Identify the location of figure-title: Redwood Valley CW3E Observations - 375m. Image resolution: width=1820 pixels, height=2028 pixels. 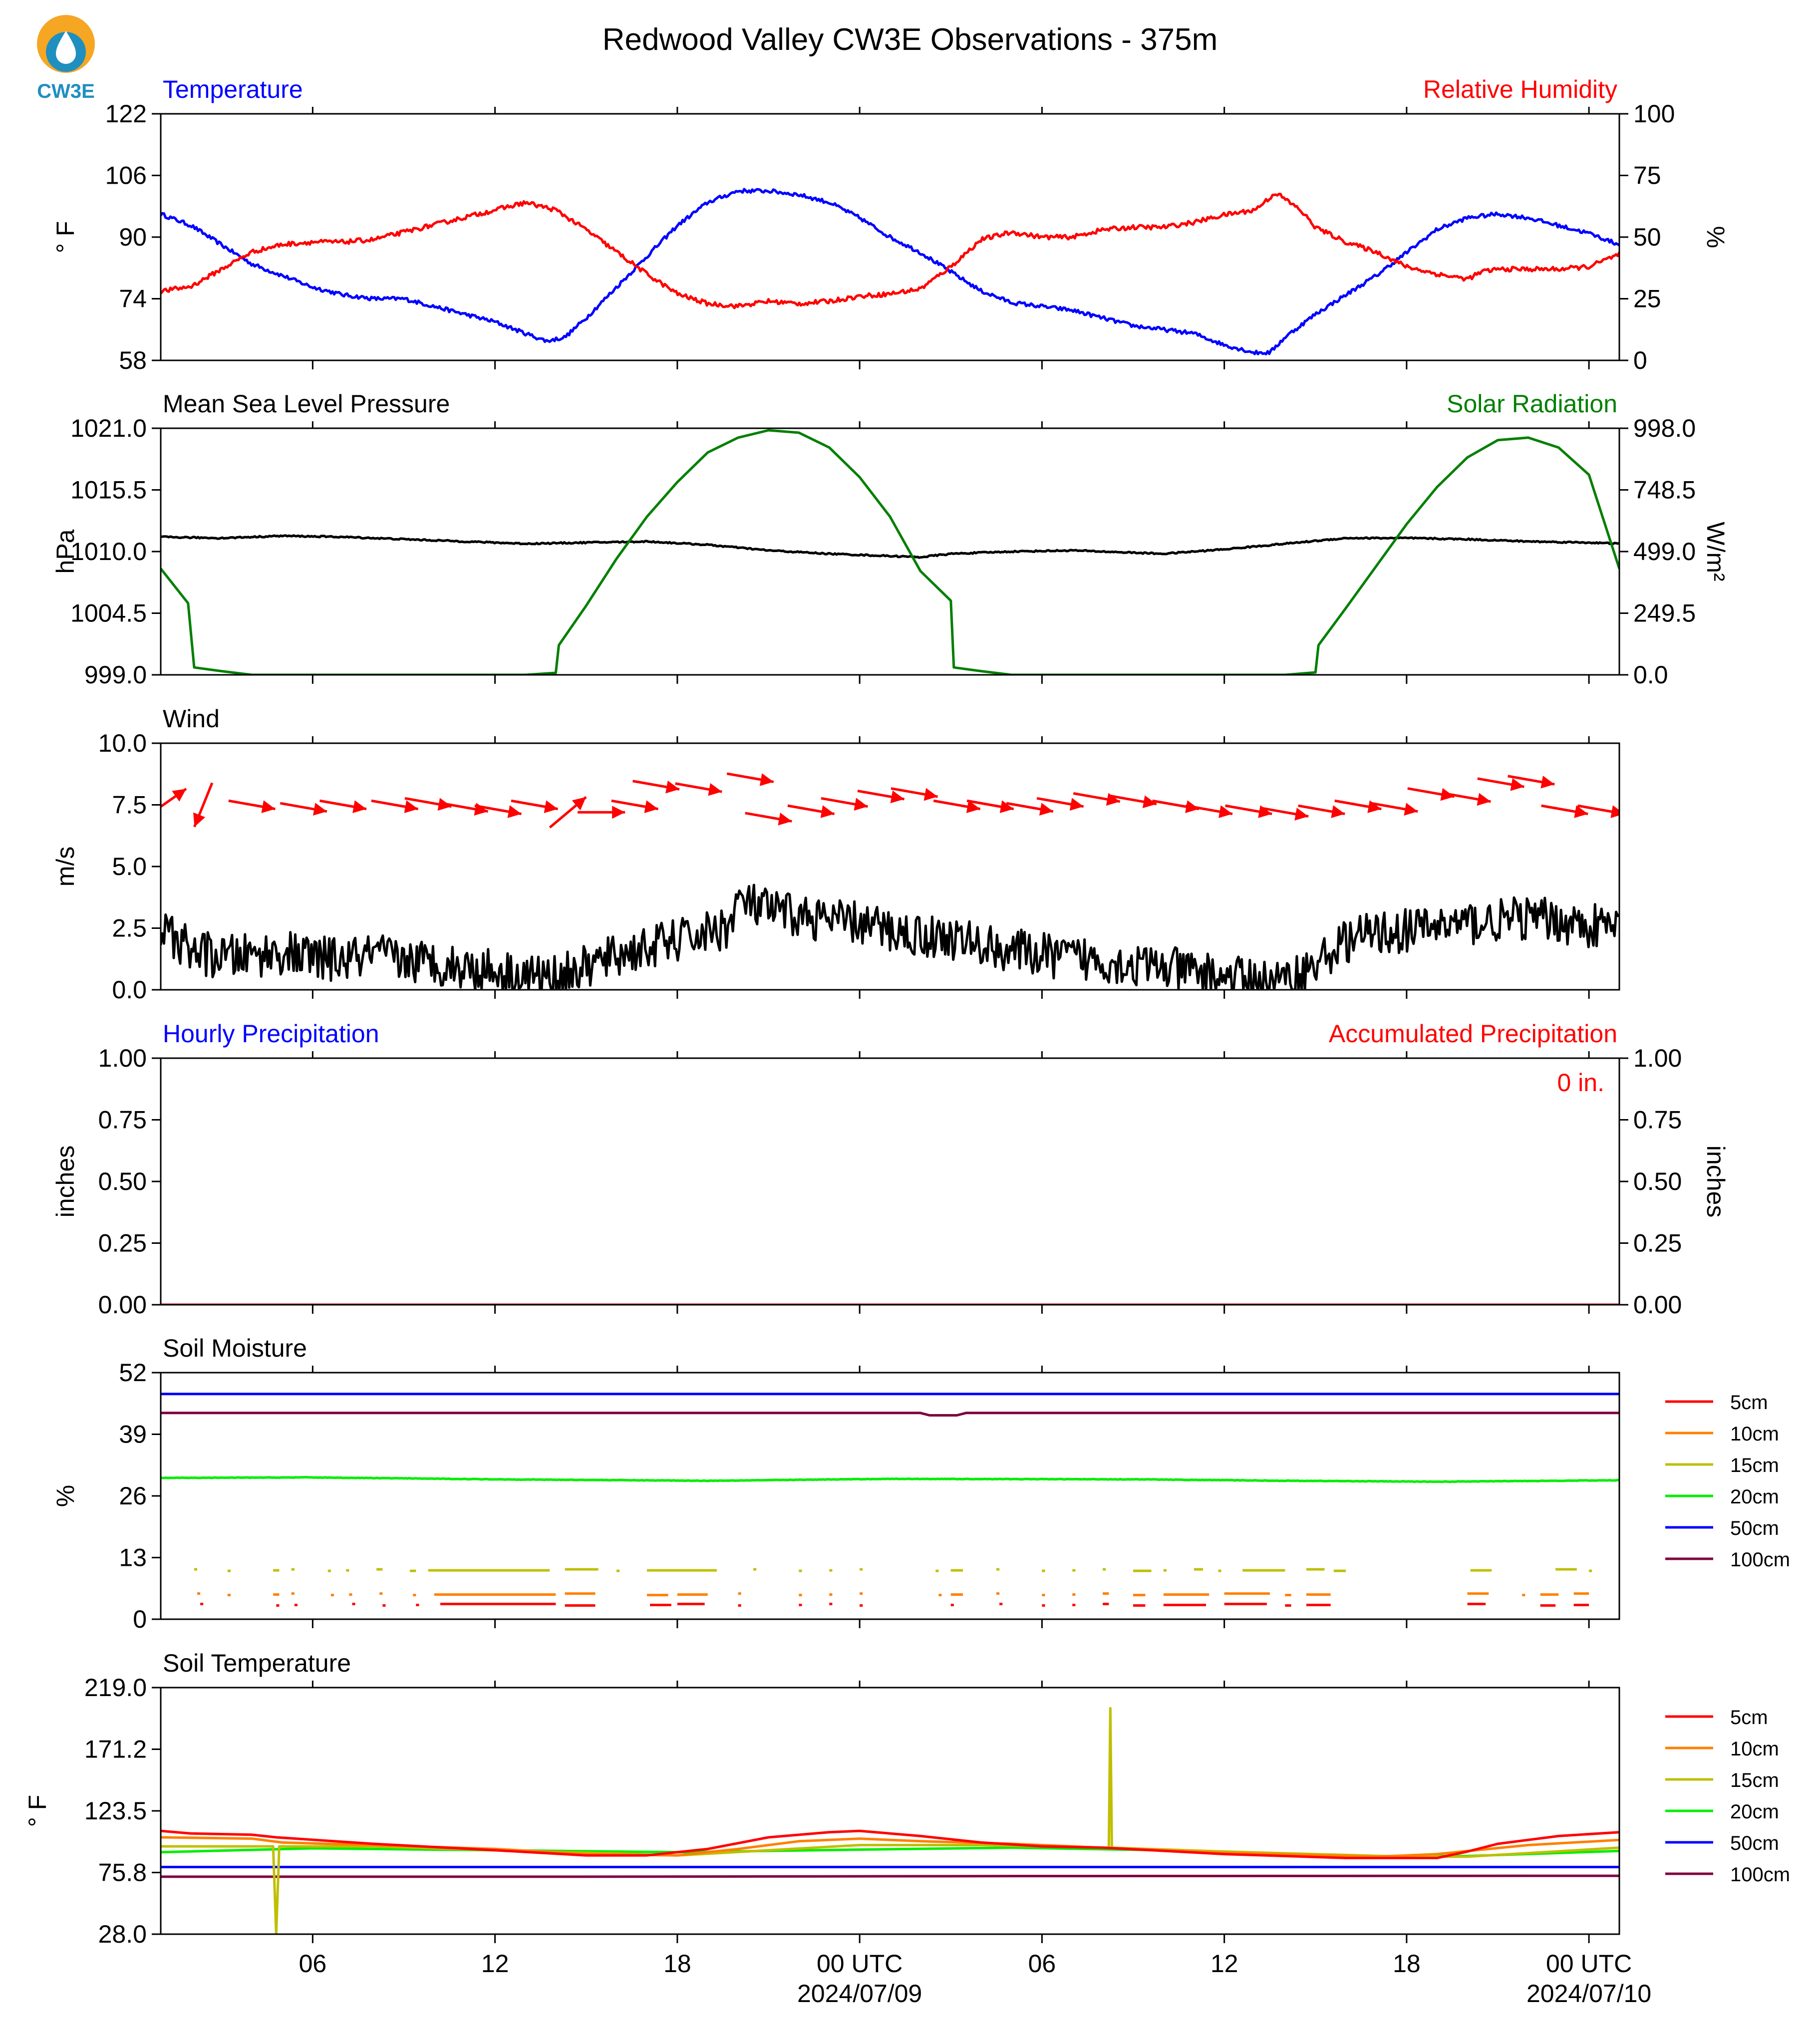
(910, 39).